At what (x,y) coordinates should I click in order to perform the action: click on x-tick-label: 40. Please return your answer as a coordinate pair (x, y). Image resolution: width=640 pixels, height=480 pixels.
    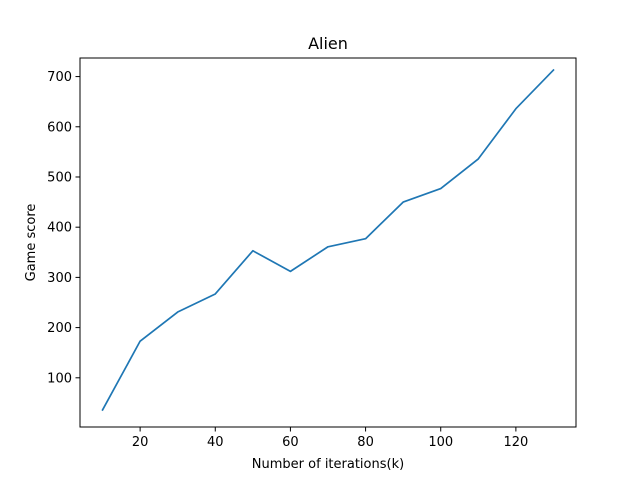
    Looking at the image, I should click on (215, 442).